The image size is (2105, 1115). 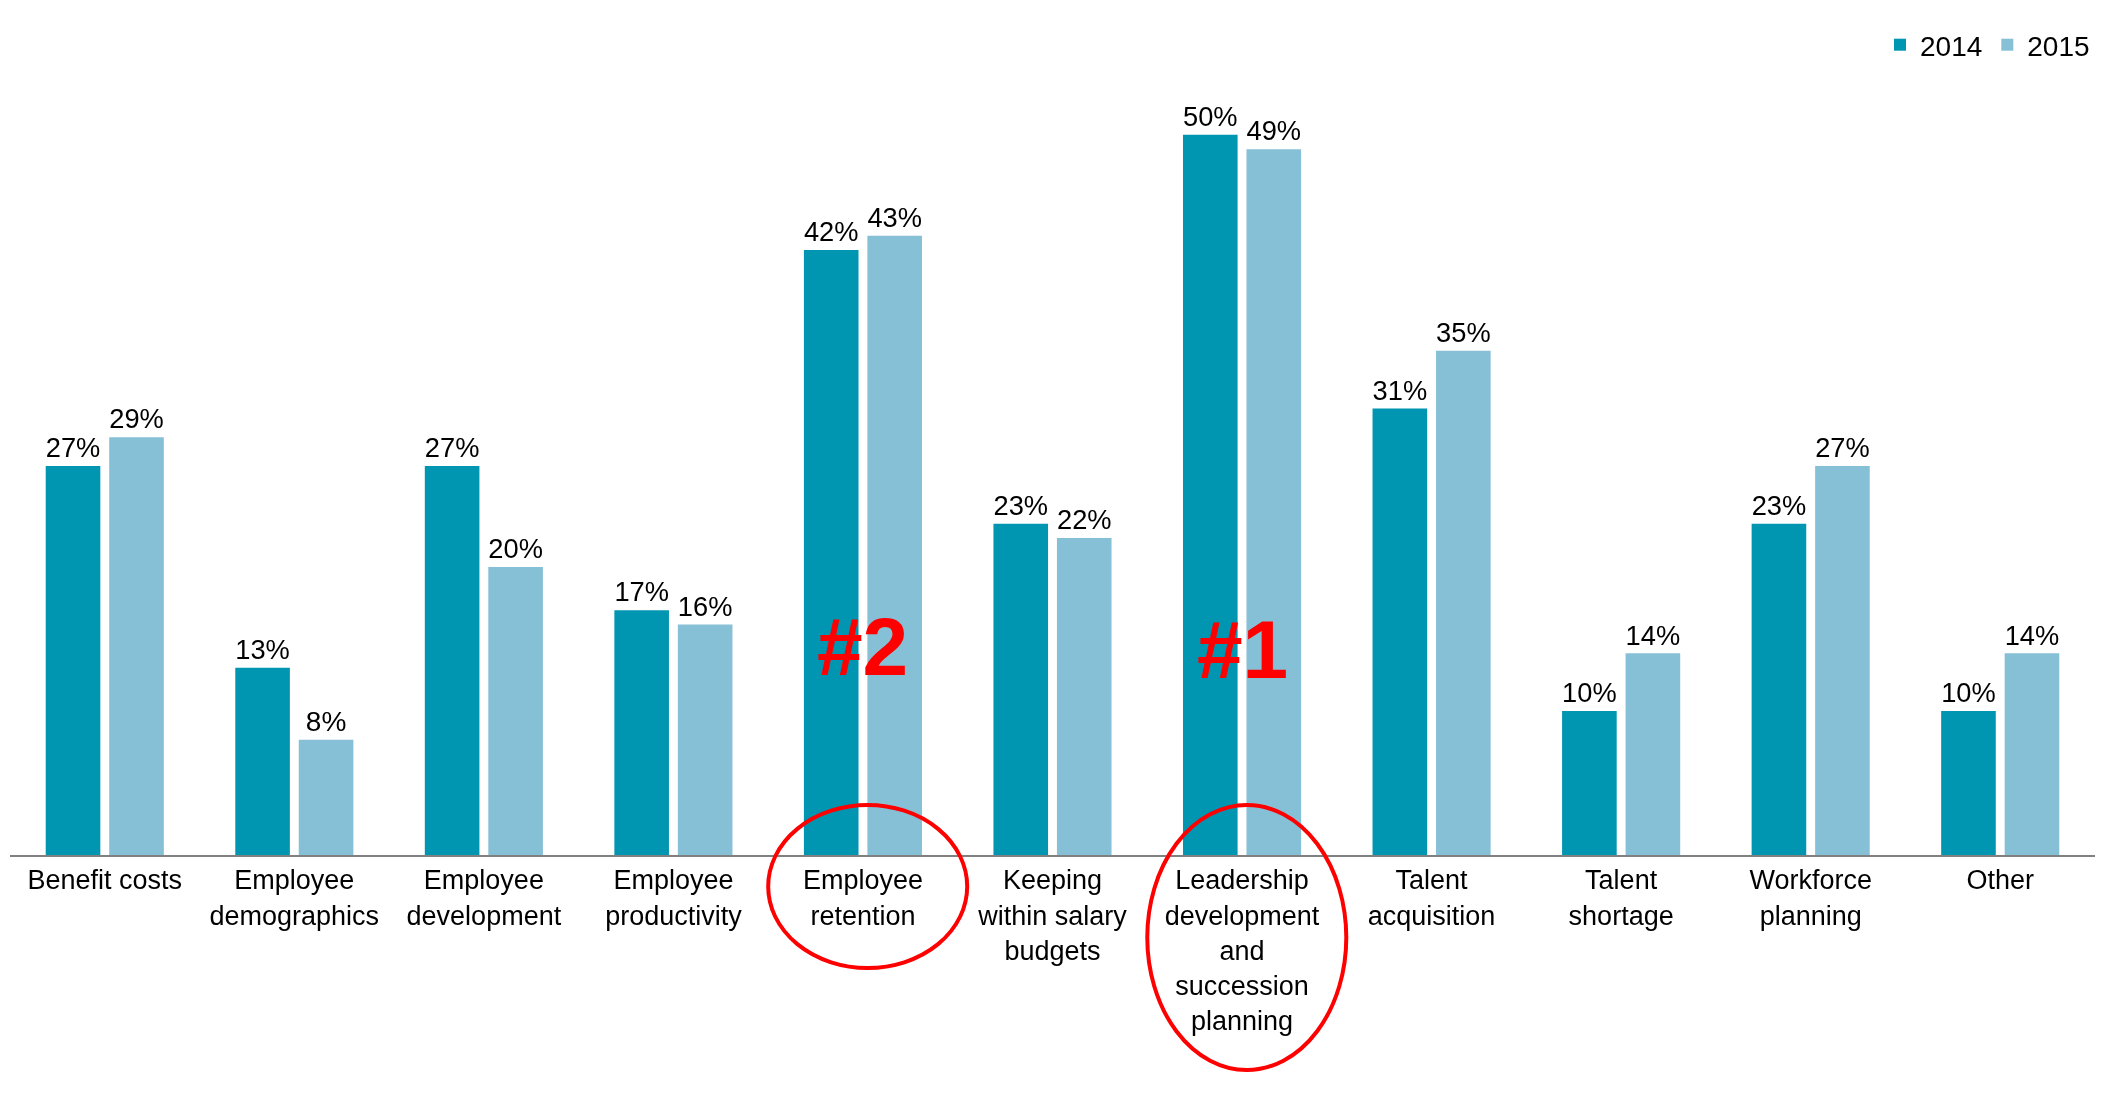 I want to click on data-label: 50%, so click(x=1210, y=116).